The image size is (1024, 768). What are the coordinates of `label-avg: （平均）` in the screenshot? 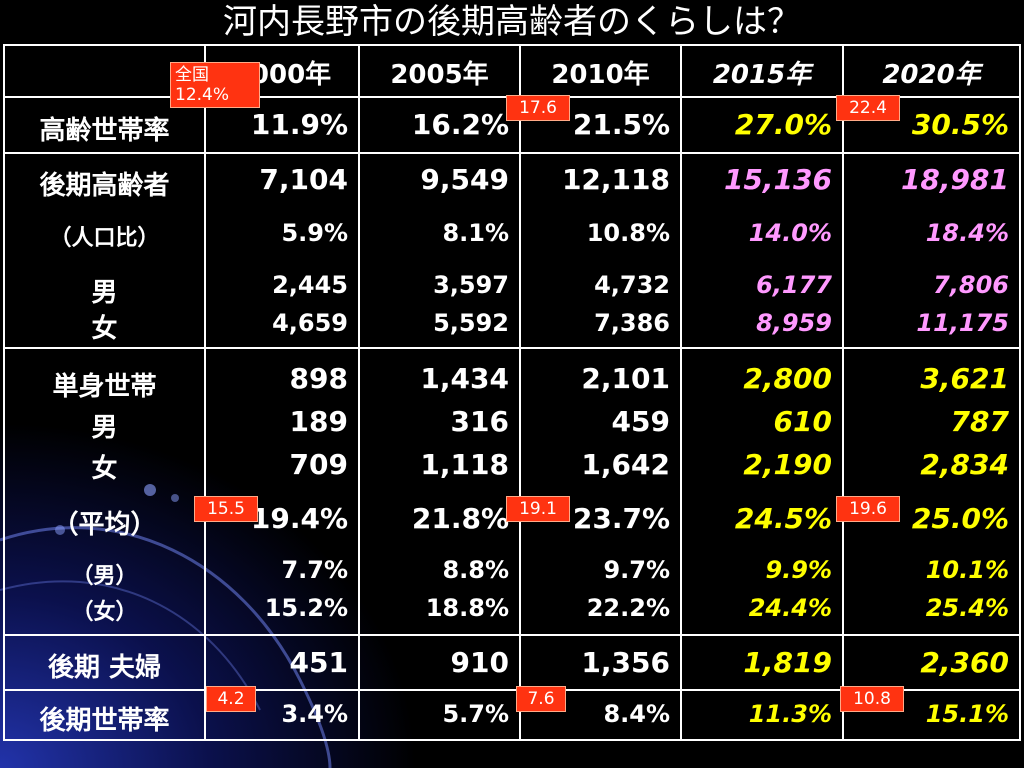 It's located at (104, 525).